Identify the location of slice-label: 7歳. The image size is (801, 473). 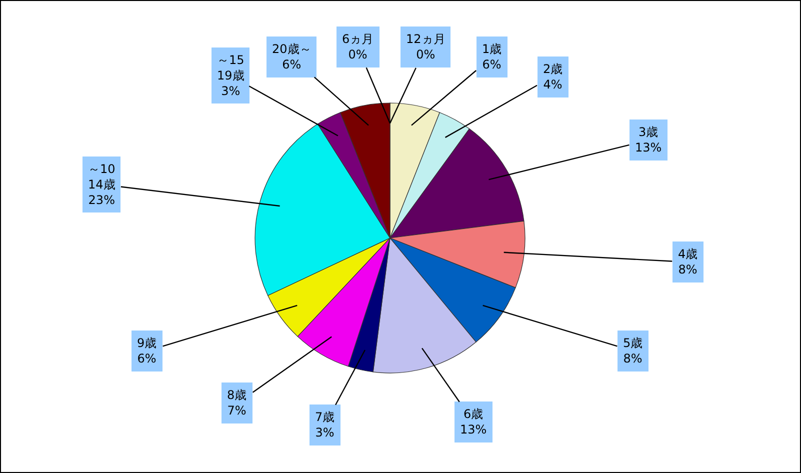
(325, 417).